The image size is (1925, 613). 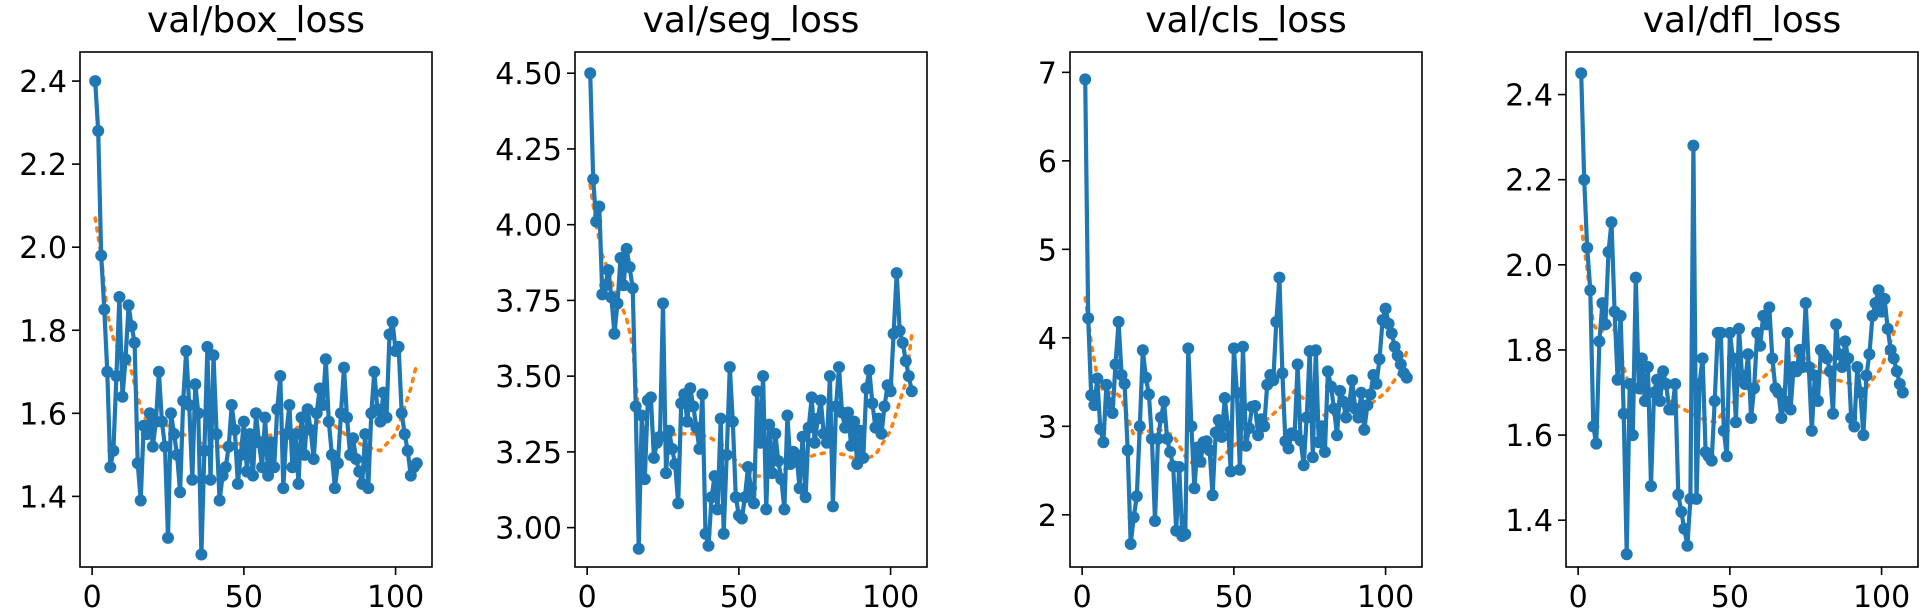 I want to click on results-line, so click(x=1246, y=313).